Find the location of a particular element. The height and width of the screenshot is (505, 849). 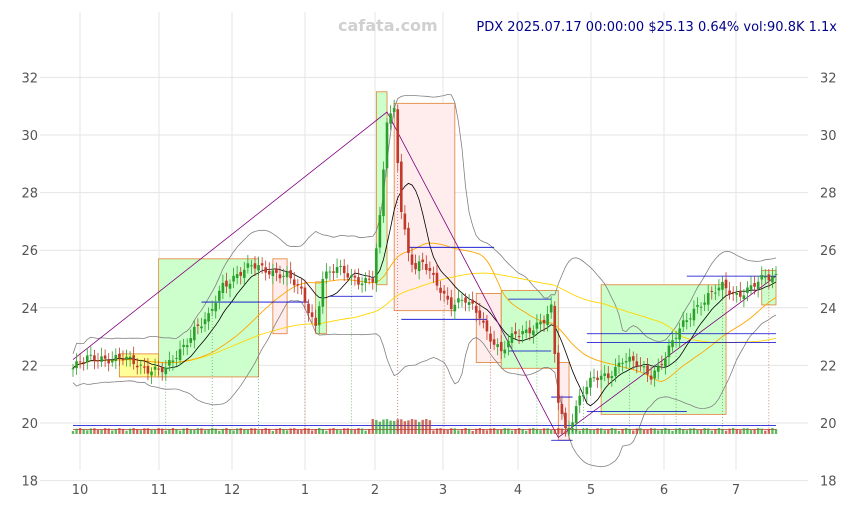

x-axis: 10 11 12 1 2 3 4 5 6 7 is located at coordinates (406, 490).